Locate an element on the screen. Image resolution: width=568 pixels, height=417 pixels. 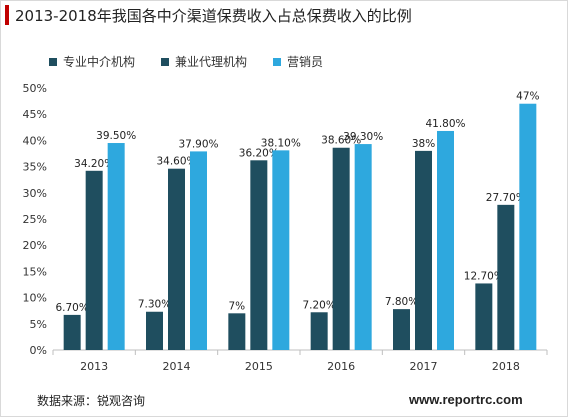
data-label: 7% is located at coordinates (236, 306).